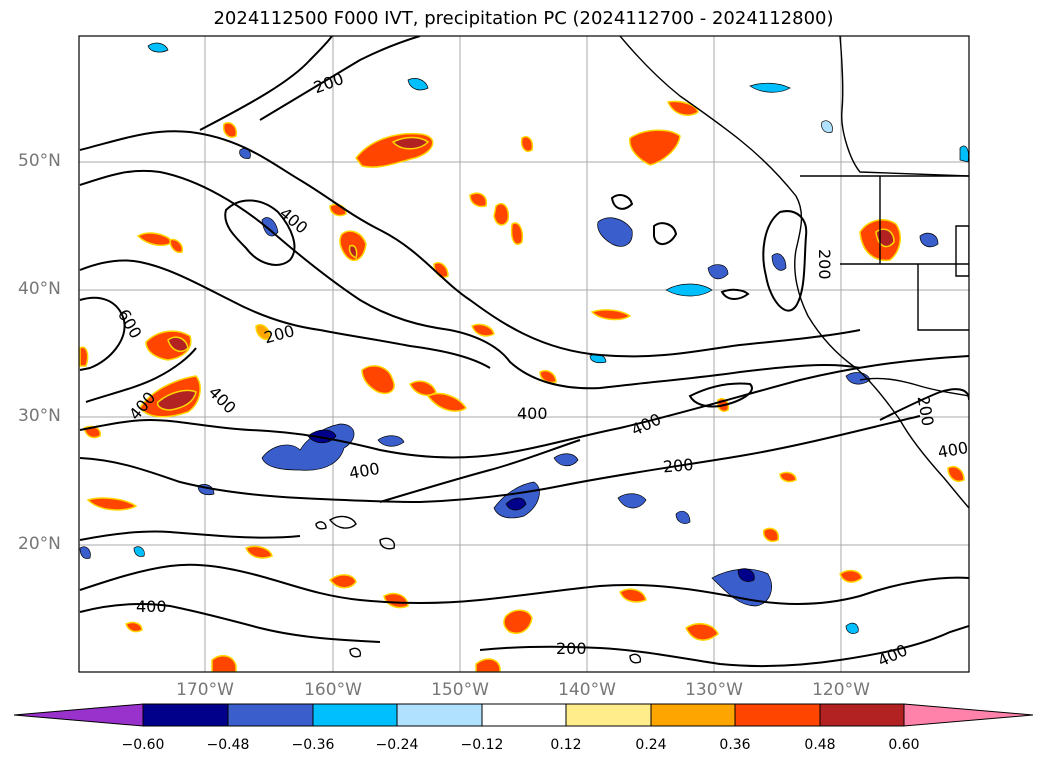  Describe the element at coordinates (39, 416) in the screenshot. I see `lat-label-30n: 30°N` at that location.